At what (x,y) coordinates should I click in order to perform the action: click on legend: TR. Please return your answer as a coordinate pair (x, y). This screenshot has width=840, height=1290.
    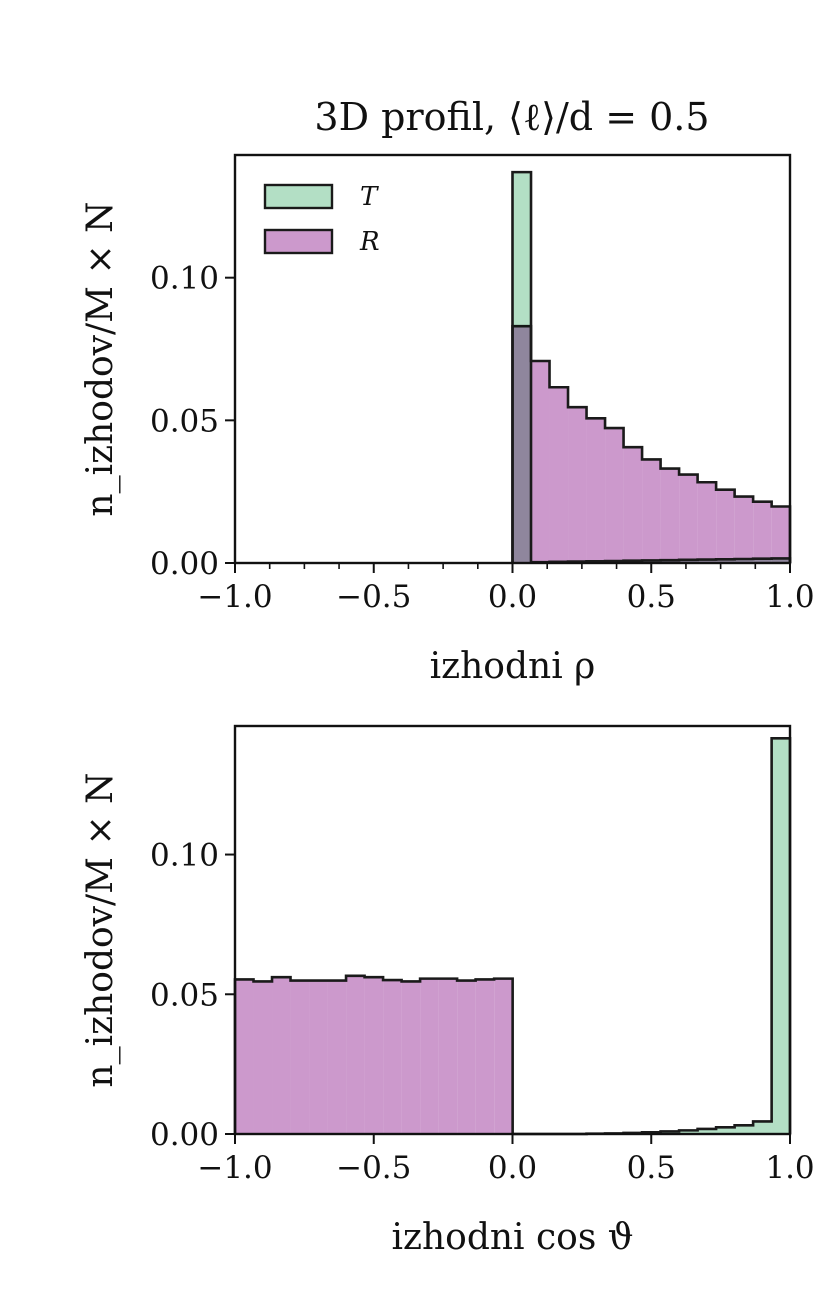
    Looking at the image, I should click on (321, 219).